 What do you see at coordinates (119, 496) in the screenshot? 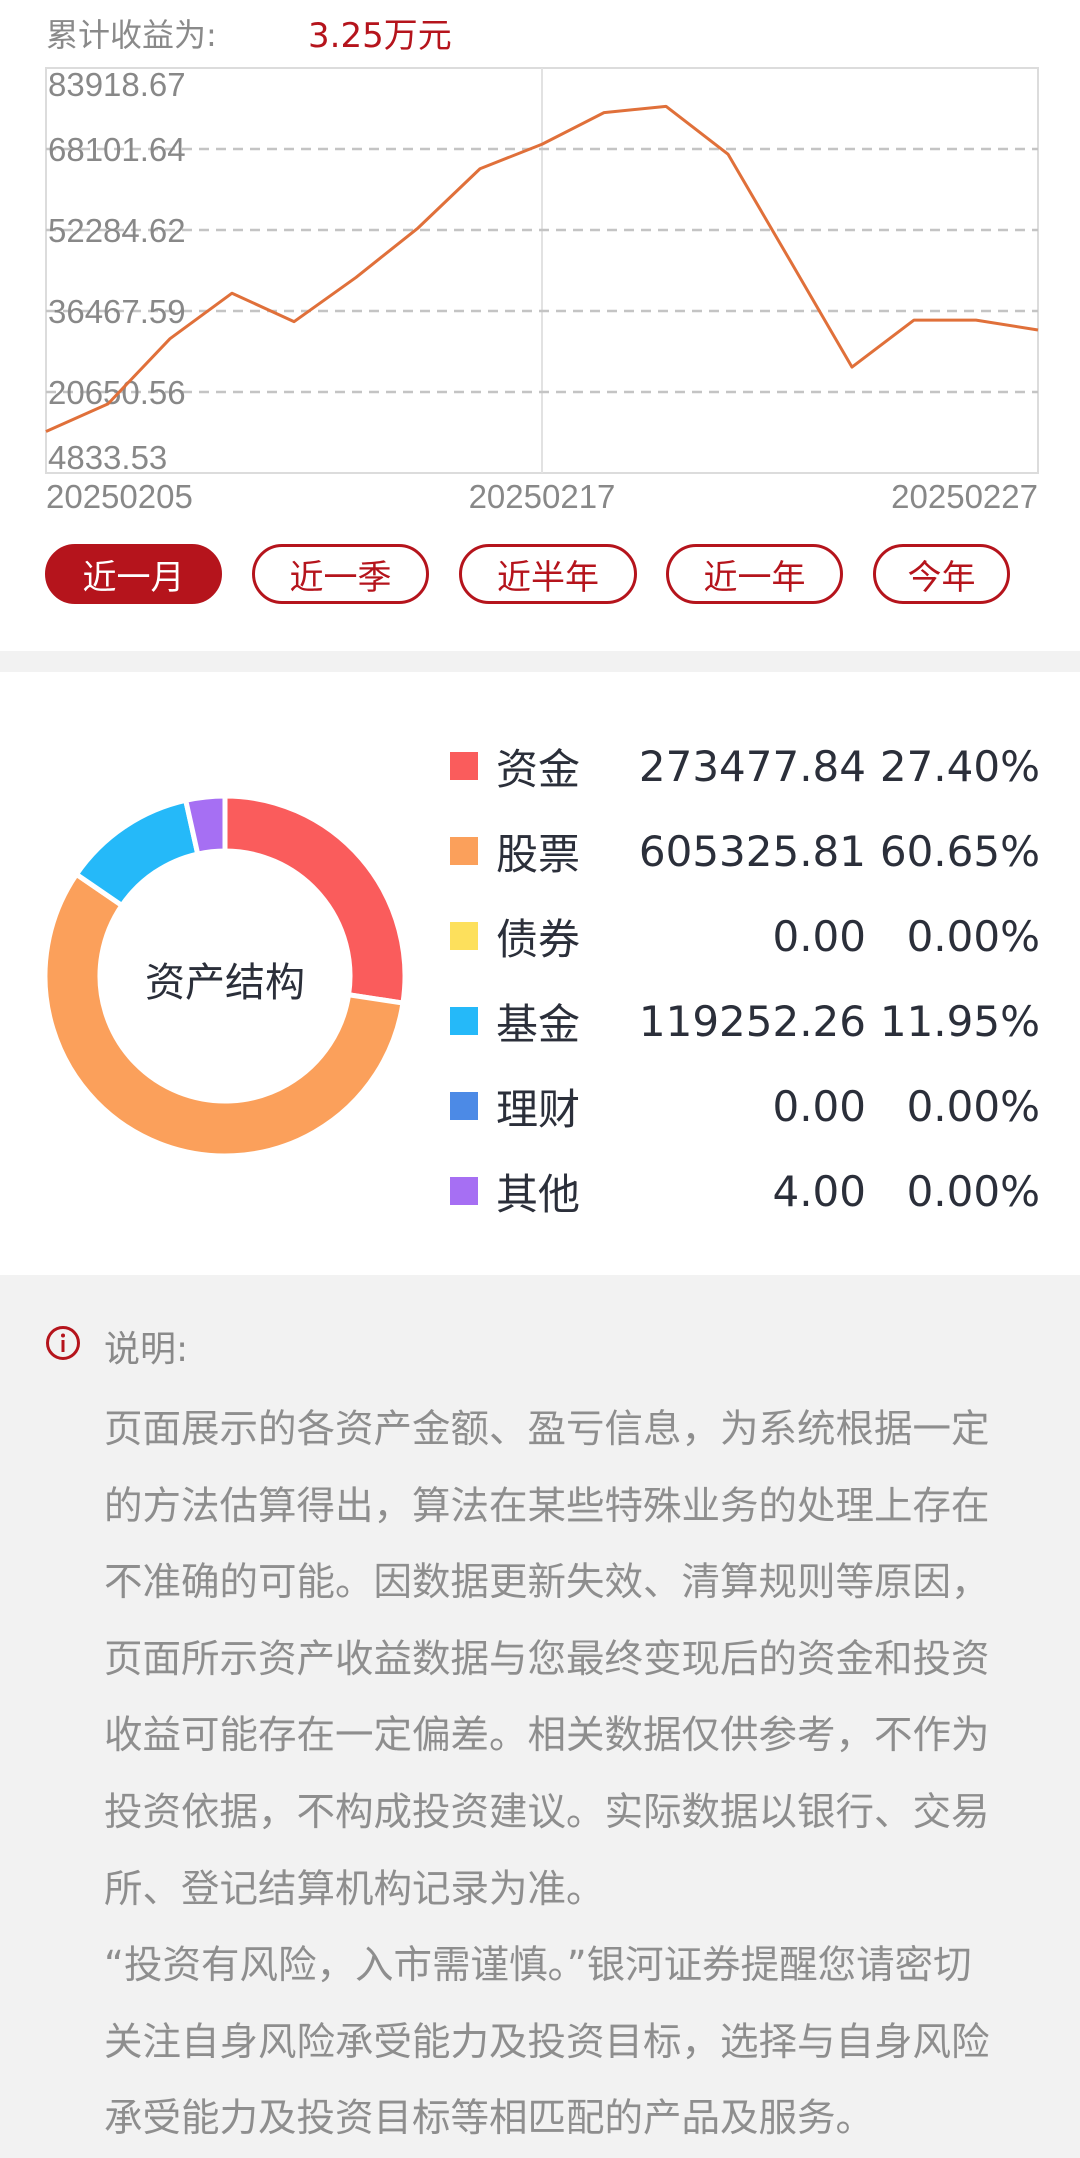
I see `x-tick-label: 20250205` at bounding box center [119, 496].